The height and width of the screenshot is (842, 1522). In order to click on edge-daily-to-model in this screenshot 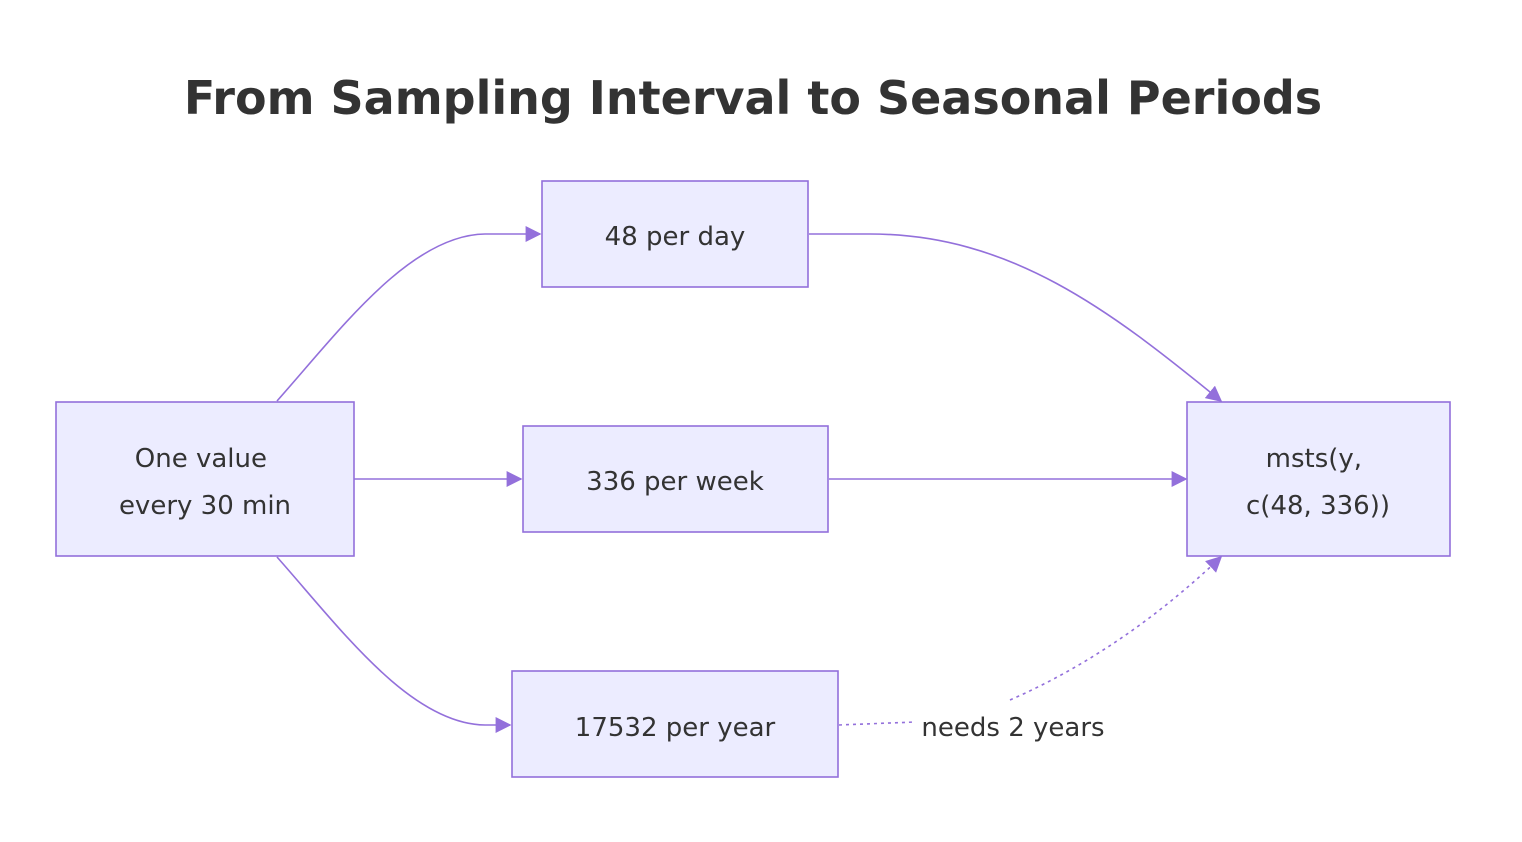, I will do `click(1016, 318)`.